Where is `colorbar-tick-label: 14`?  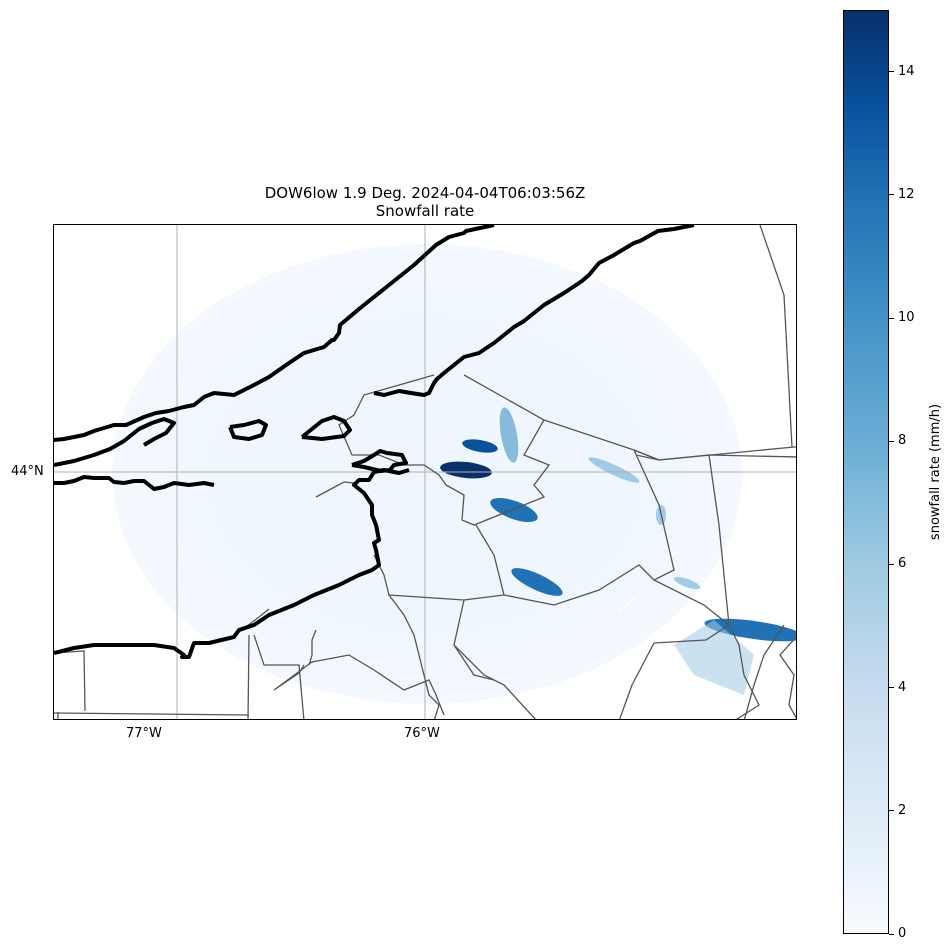 colorbar-tick-label: 14 is located at coordinates (906, 71).